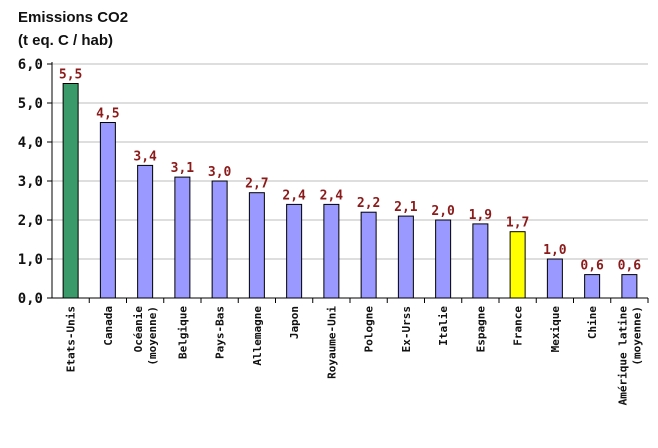 The image size is (658, 448). What do you see at coordinates (480, 215) in the screenshot?
I see `data-label: 1,9` at bounding box center [480, 215].